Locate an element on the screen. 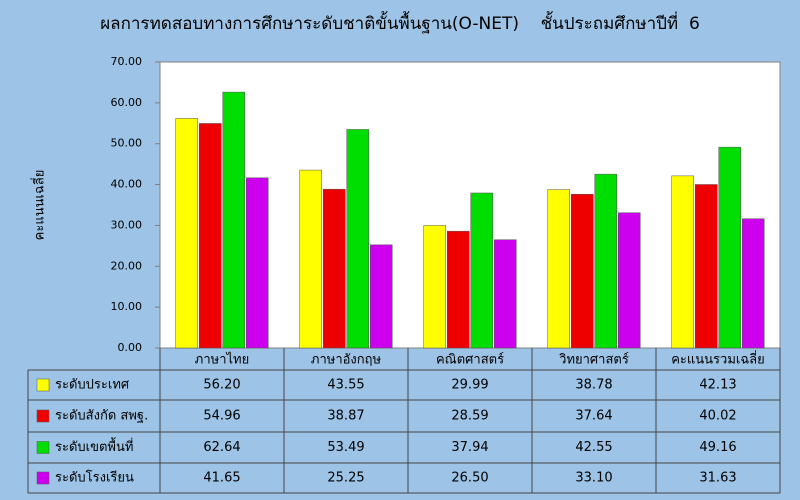 The width and height of the screenshot is (800, 500). table-value: 38.87 is located at coordinates (345, 416).